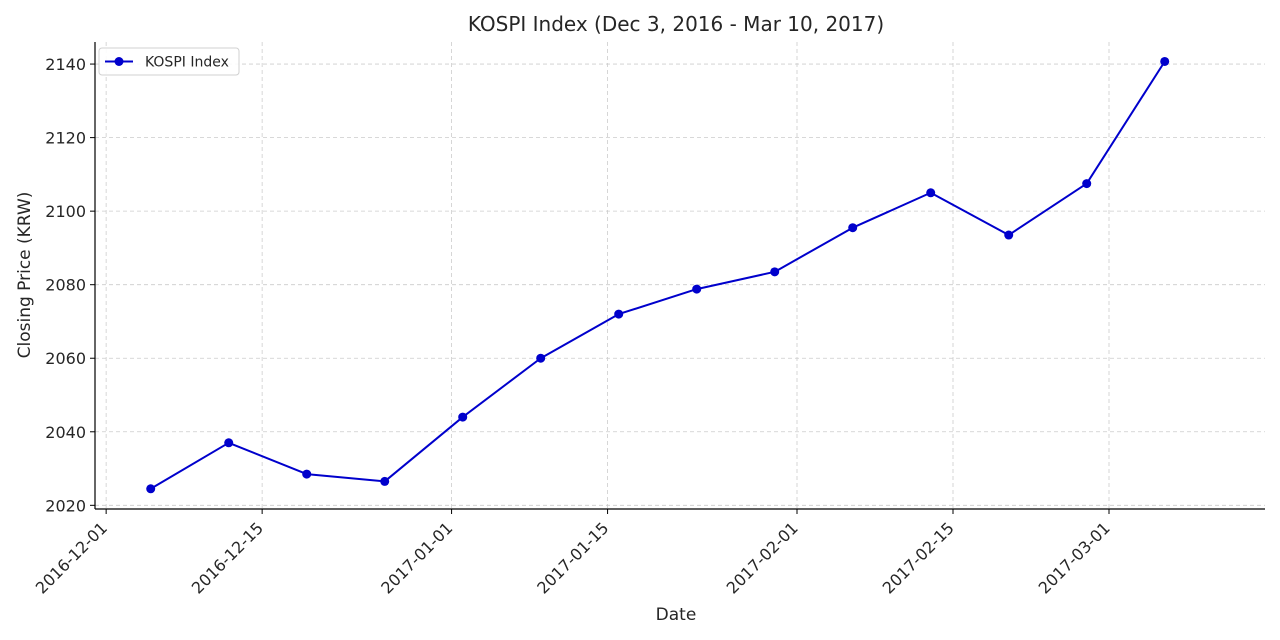  What do you see at coordinates (187, 63) in the screenshot?
I see `legend-label: KOSPI Index` at bounding box center [187, 63].